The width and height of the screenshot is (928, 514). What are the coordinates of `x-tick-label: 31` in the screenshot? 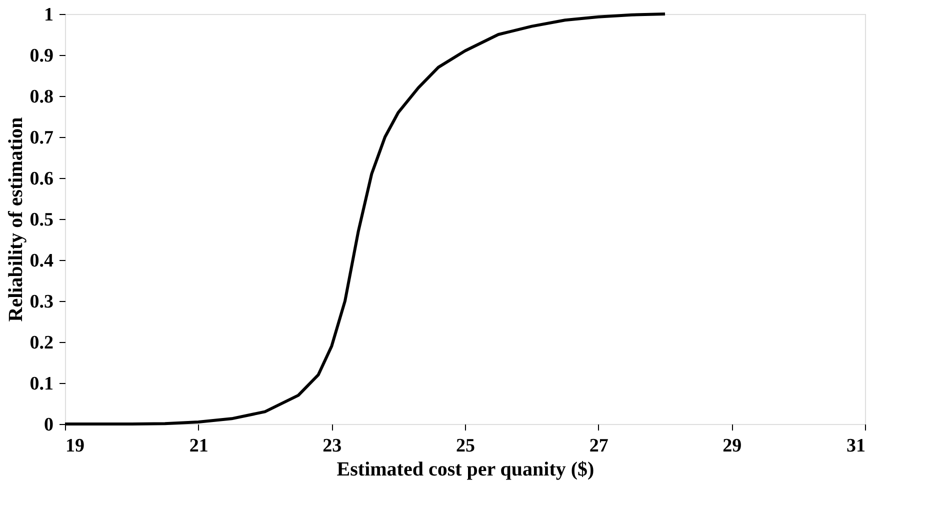 It's located at (856, 446).